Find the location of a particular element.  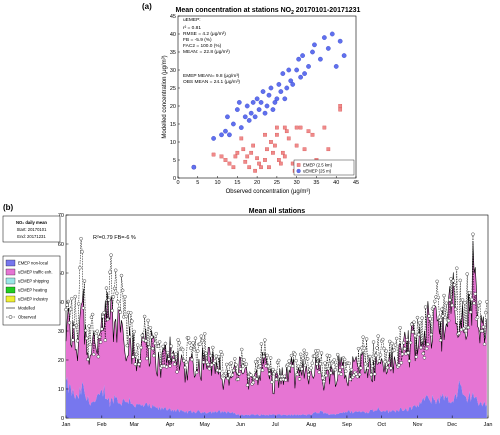

timeseries-xtick-label: Apr is located at coordinates (170, 425).